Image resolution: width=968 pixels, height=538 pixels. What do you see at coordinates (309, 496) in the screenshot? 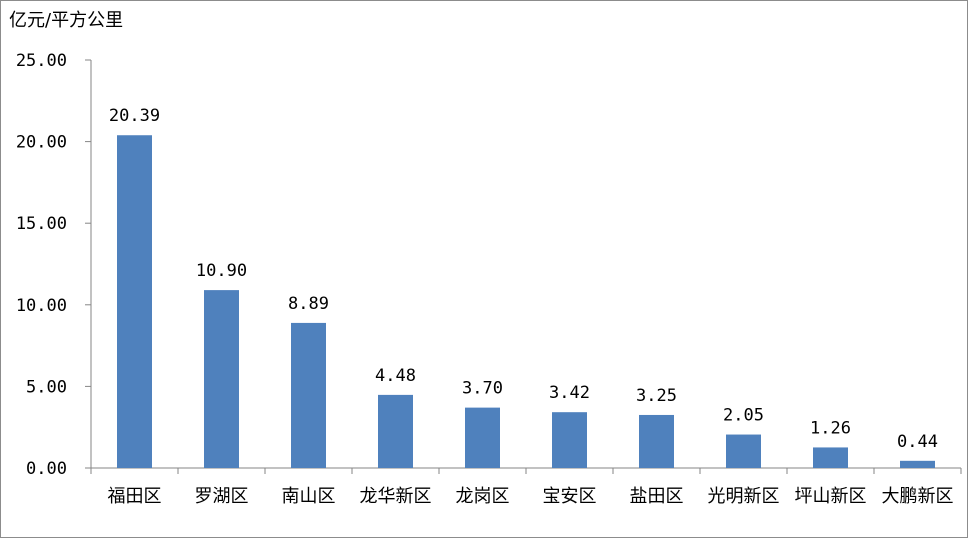
I see `x-category-label: 南山区` at bounding box center [309, 496].